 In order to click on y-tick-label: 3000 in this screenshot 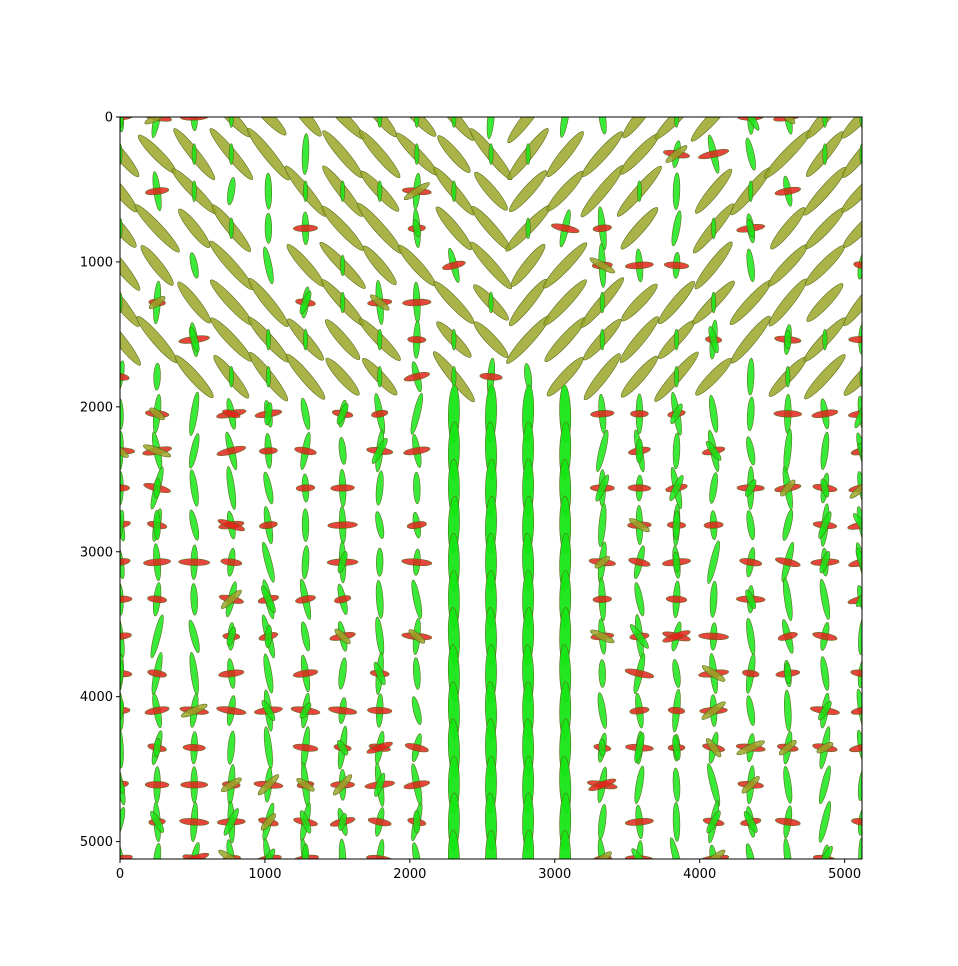, I will do `click(96, 552)`.